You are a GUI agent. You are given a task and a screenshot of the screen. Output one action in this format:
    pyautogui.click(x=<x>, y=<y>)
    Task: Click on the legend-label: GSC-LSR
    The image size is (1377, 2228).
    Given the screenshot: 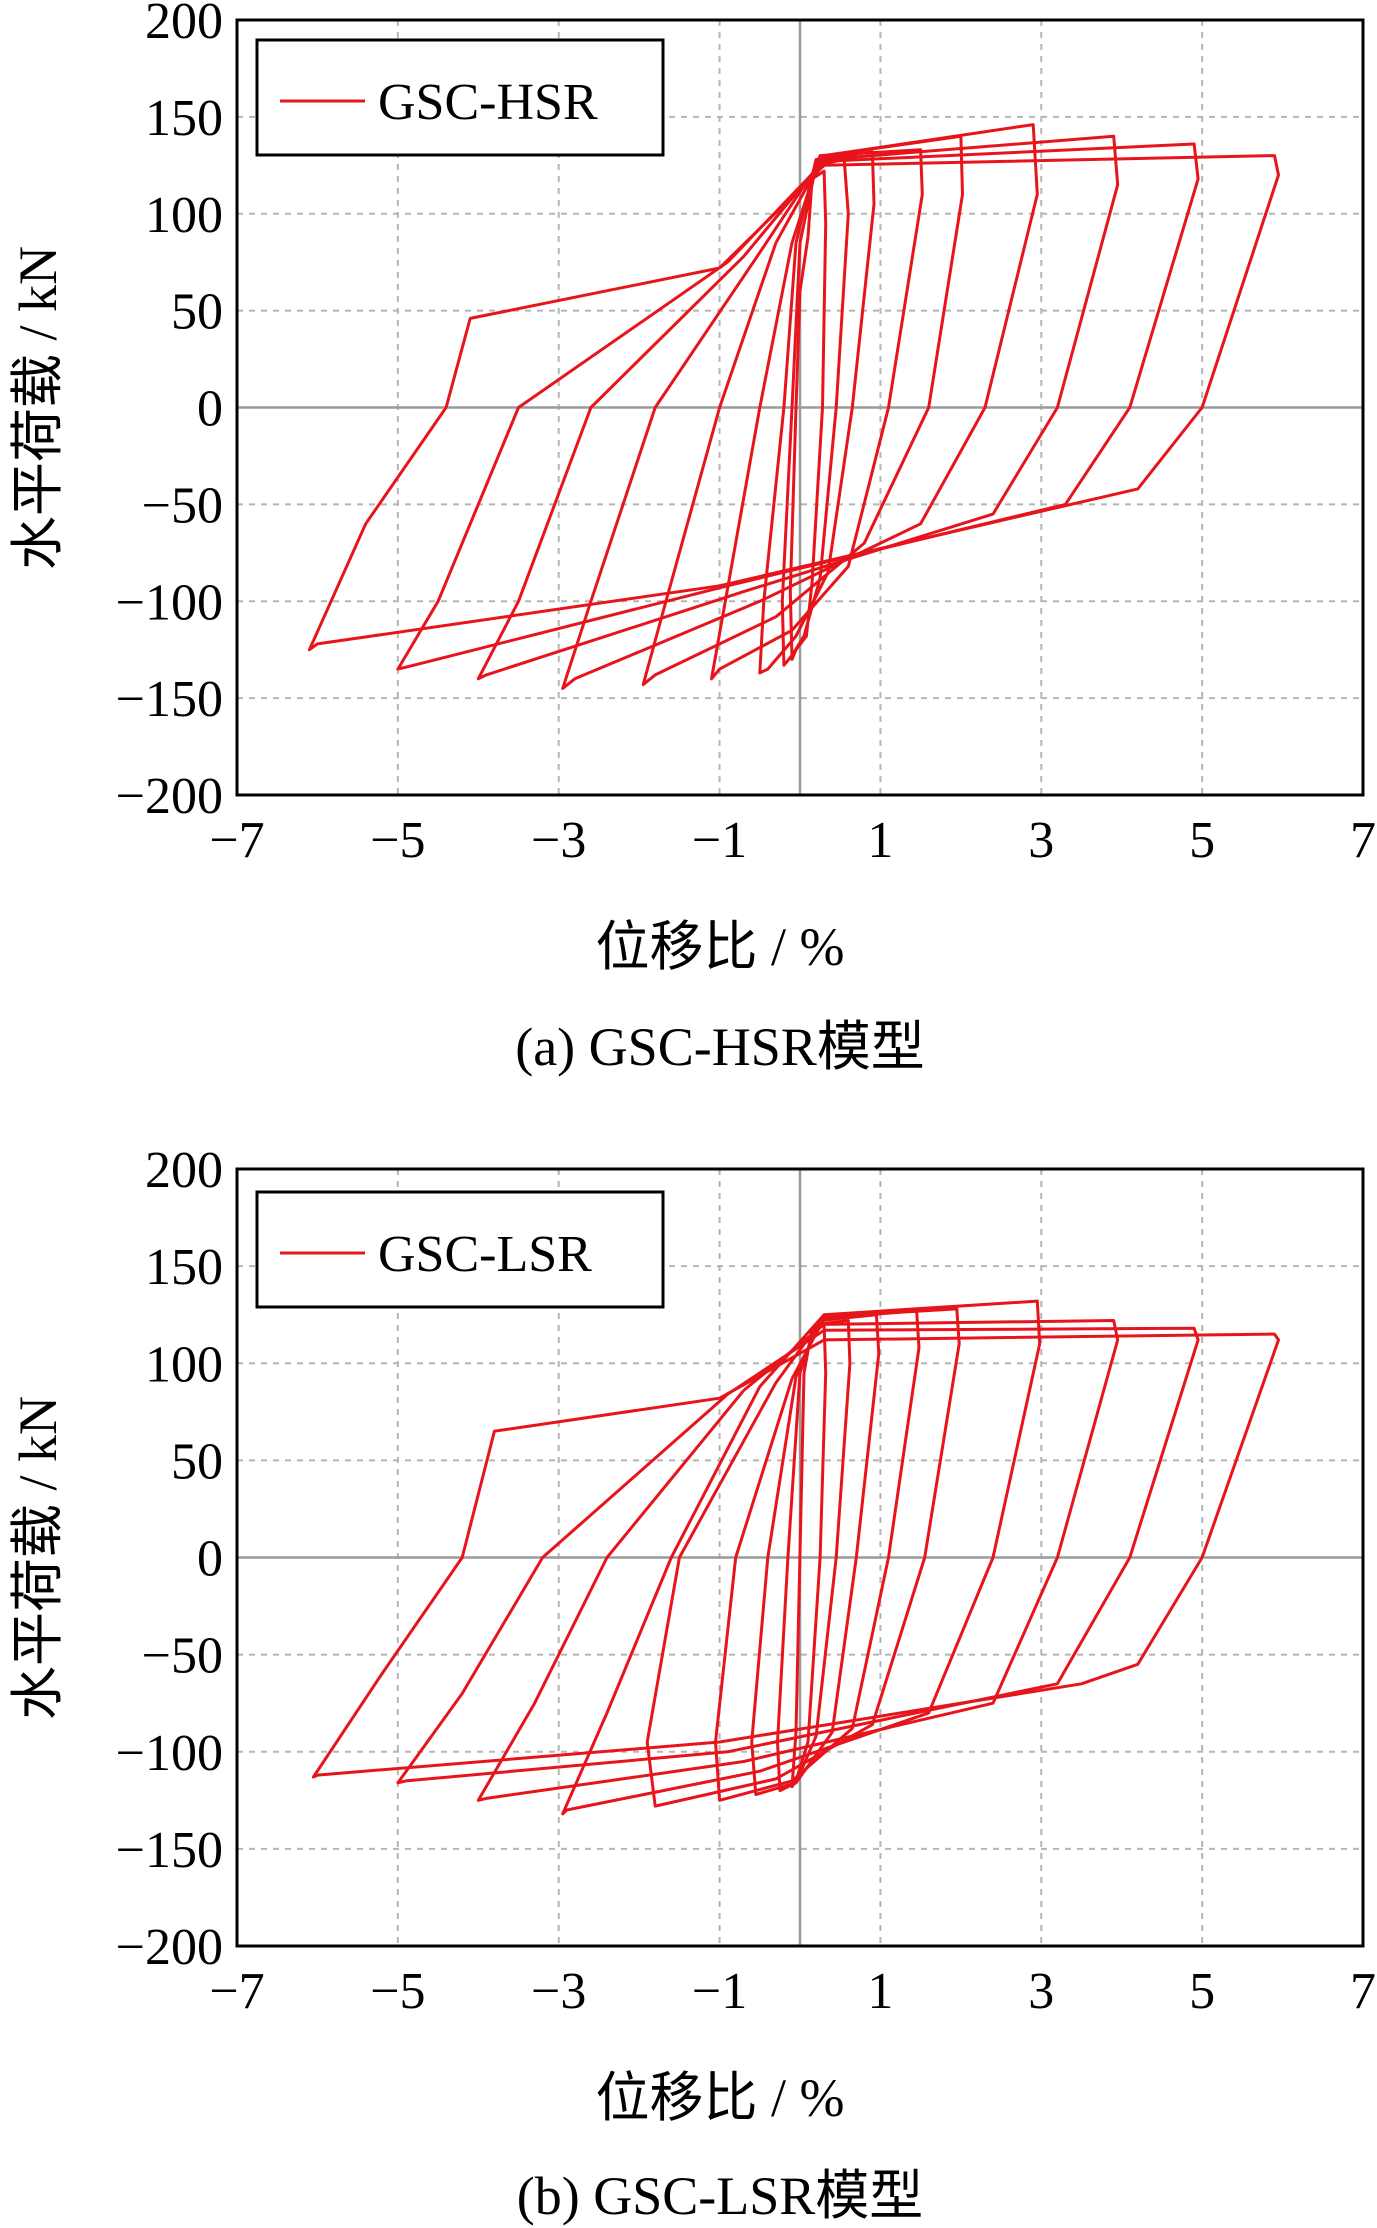 What is the action you would take?
    pyautogui.click(x=485, y=1254)
    